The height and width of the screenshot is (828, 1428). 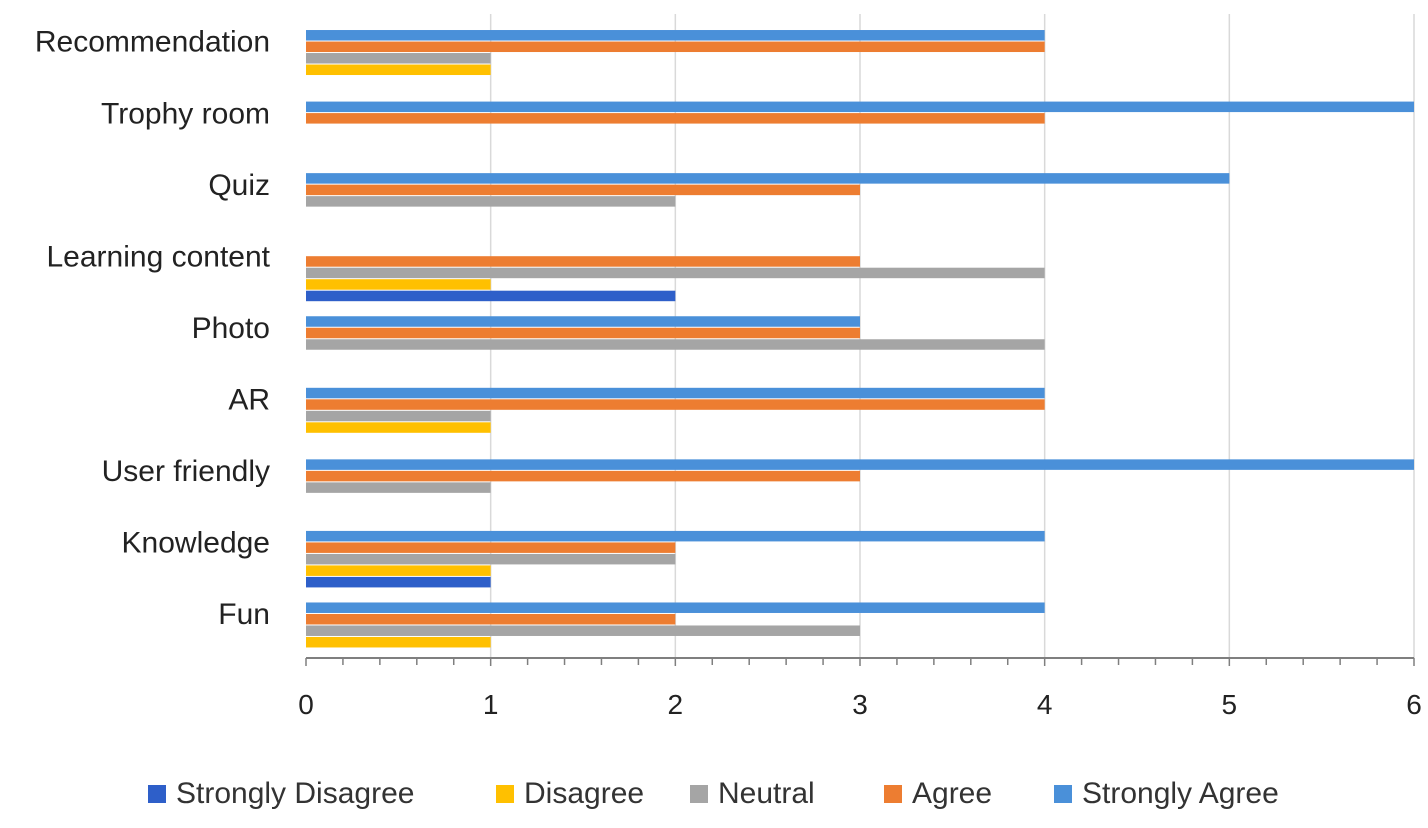 I want to click on bar-user-friendly-neutral, so click(x=398, y=487).